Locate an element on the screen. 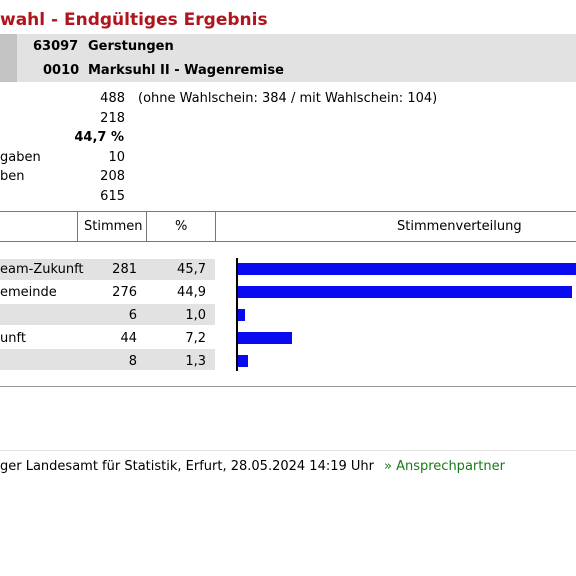  page-title: wahl - Endgültiges Ergebnis is located at coordinates (134, 20).